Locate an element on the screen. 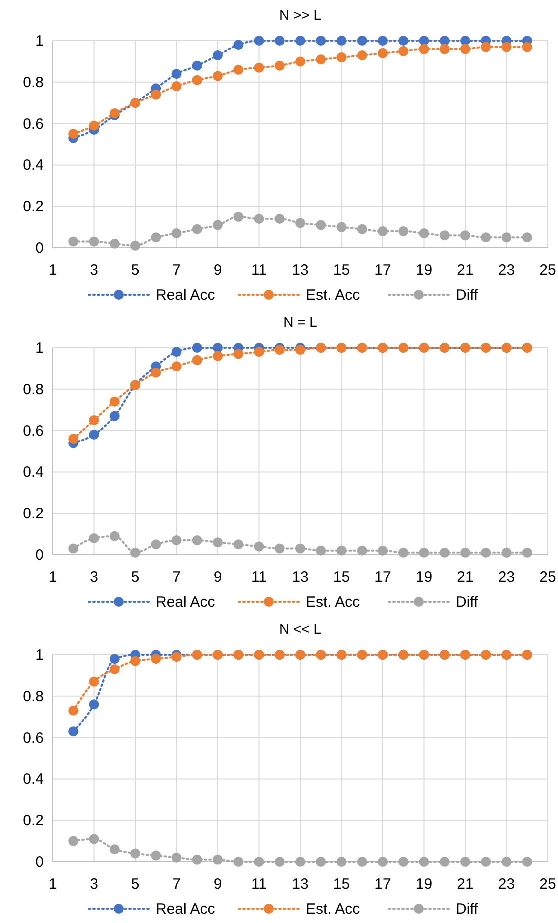 Image resolution: width=558 pixels, height=923 pixels. y-tick-label: 0.4 is located at coordinates (33, 779).